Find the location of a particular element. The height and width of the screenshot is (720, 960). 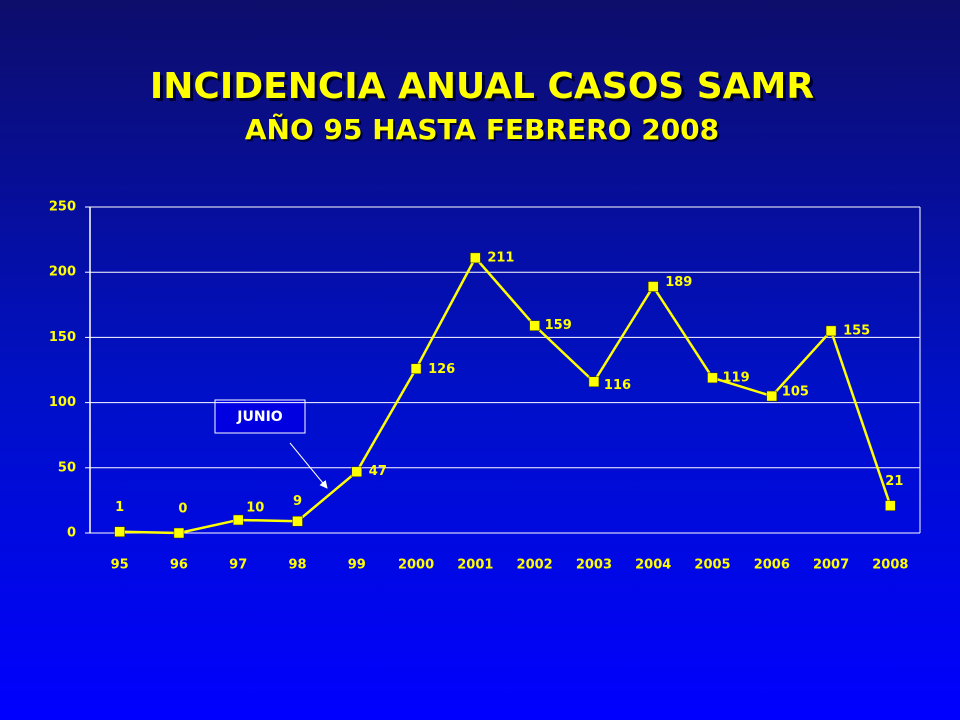

data-label: 10 is located at coordinates (255, 507).